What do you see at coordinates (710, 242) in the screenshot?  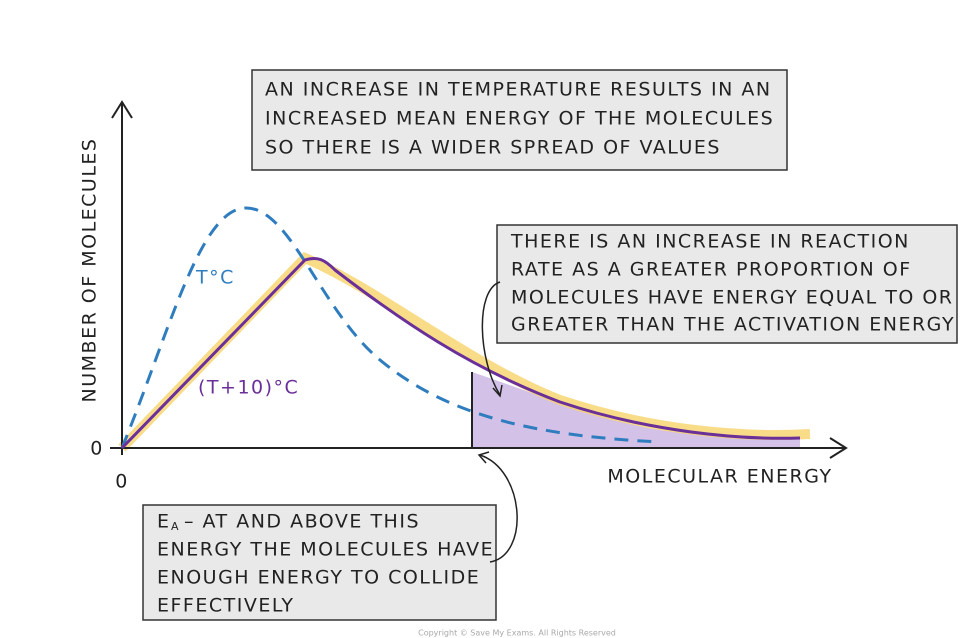 I see `right-box-line: THERE IS AN INCREASE IN REACTION` at bounding box center [710, 242].